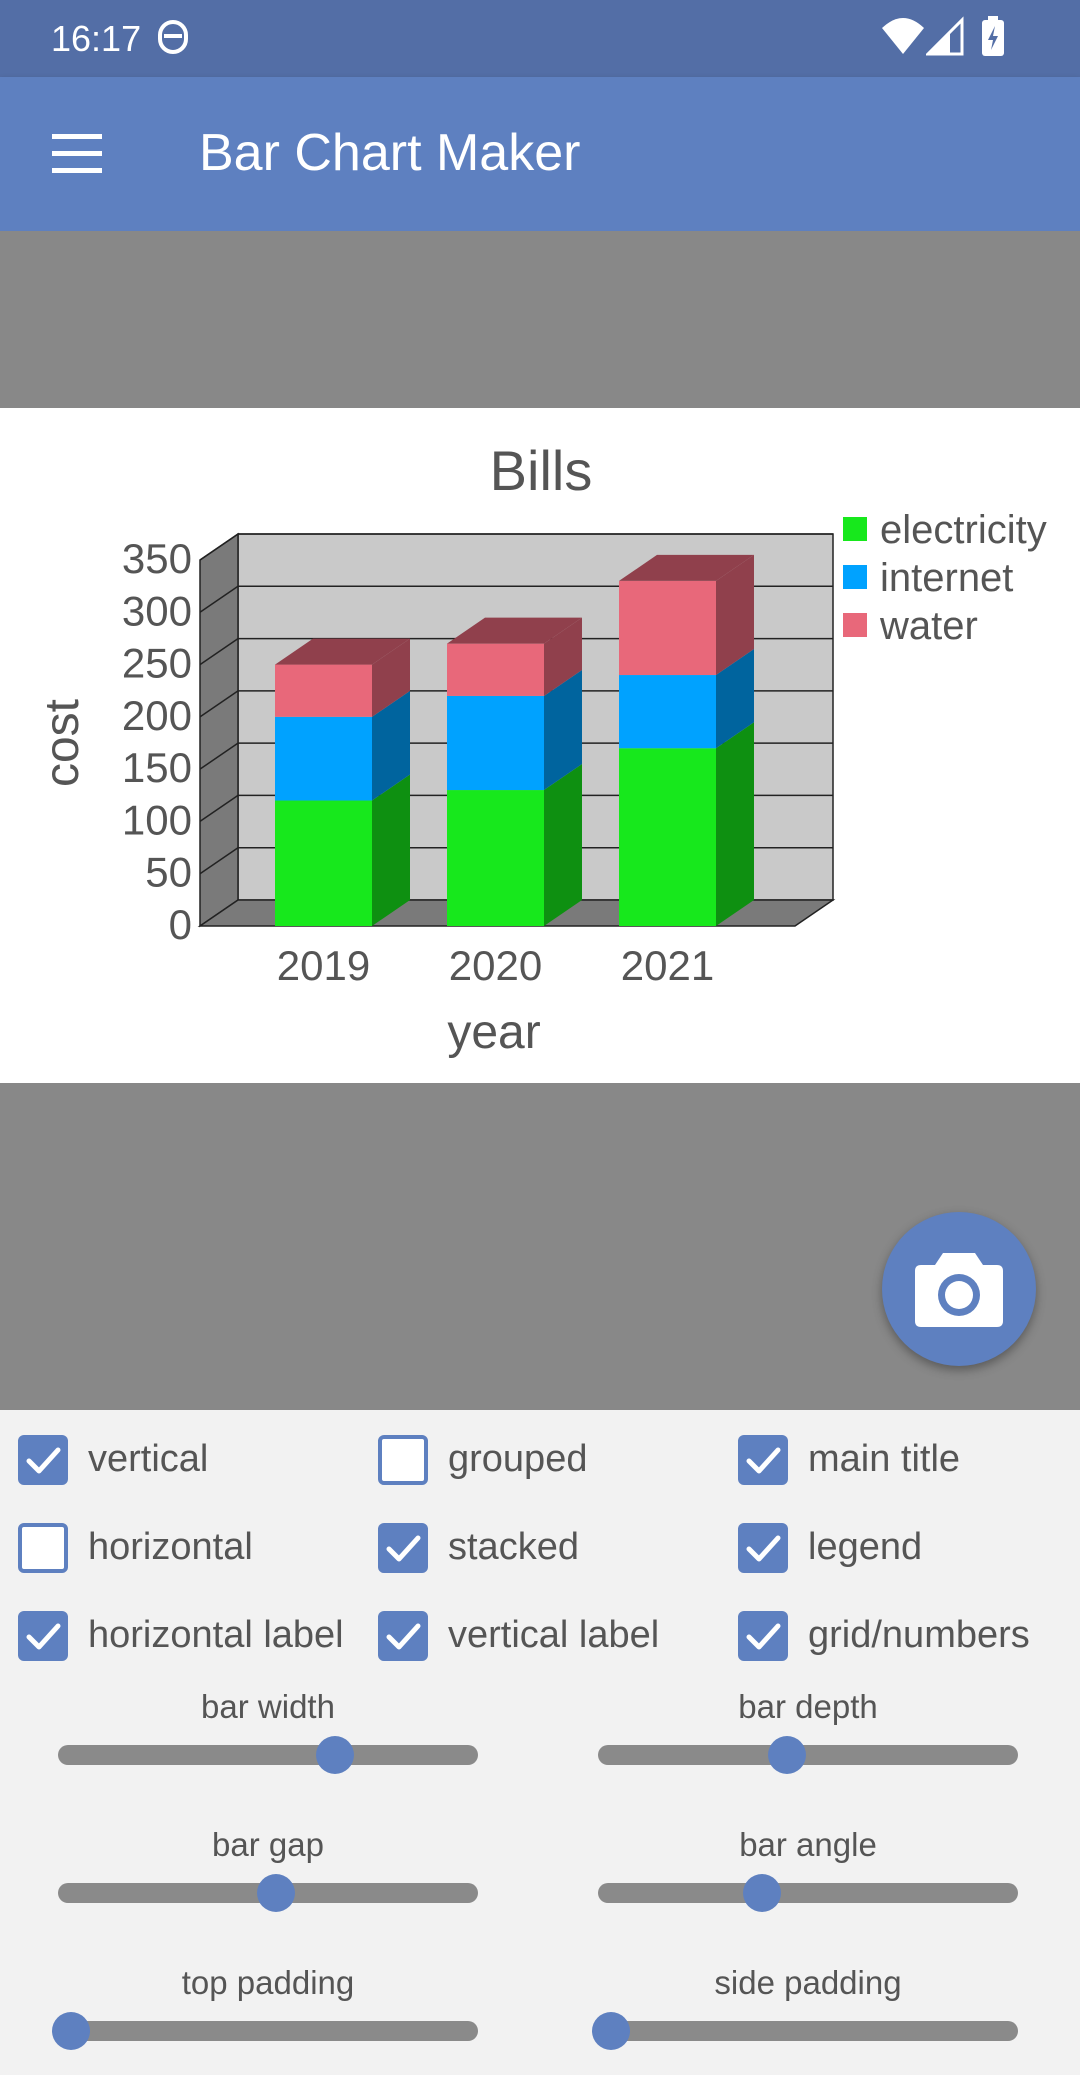 The image size is (1080, 2075). Describe the element at coordinates (216, 1635) in the screenshot. I see `checkbox-label: horizontal label` at that location.